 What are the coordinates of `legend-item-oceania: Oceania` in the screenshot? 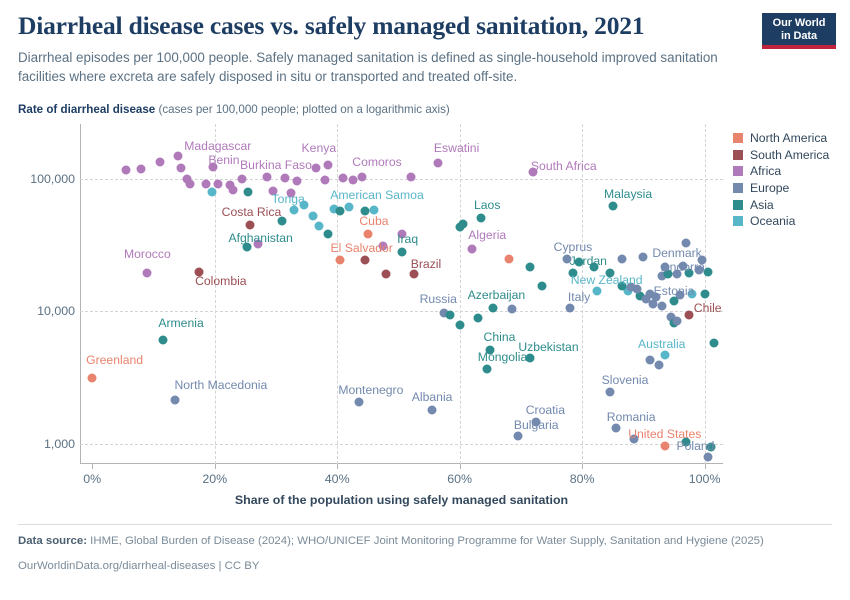 It's located at (790, 221).